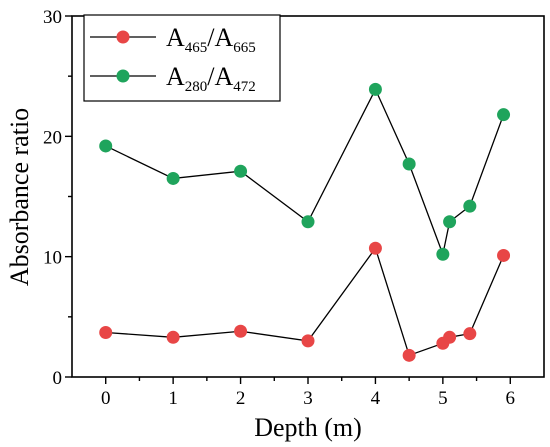 The width and height of the screenshot is (550, 447). I want to click on legend: A465/A665 A280/A472, so click(182, 58).